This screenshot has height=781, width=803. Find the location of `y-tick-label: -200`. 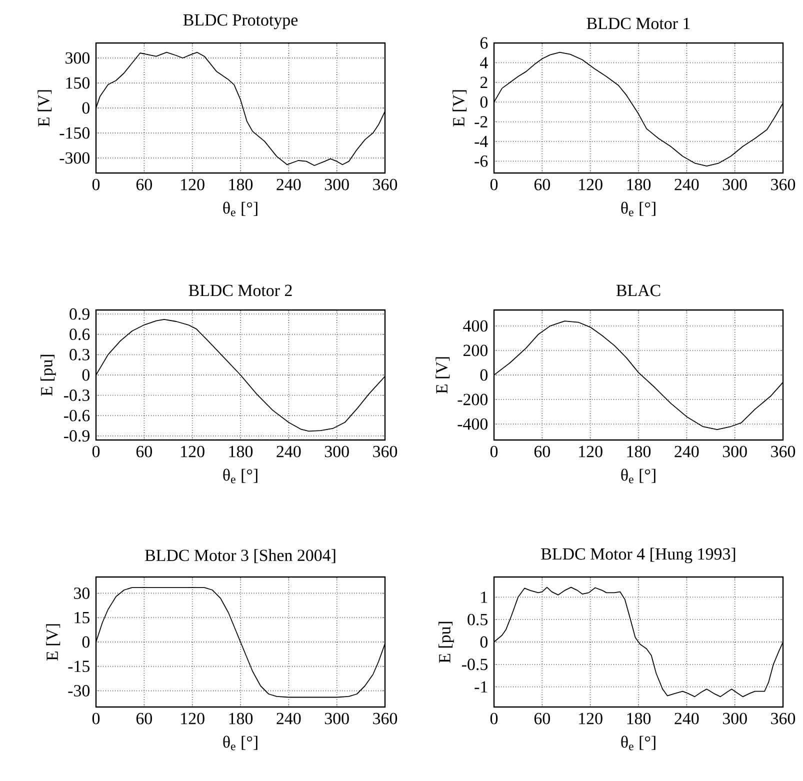

y-tick-label: -200 is located at coordinates (473, 400).